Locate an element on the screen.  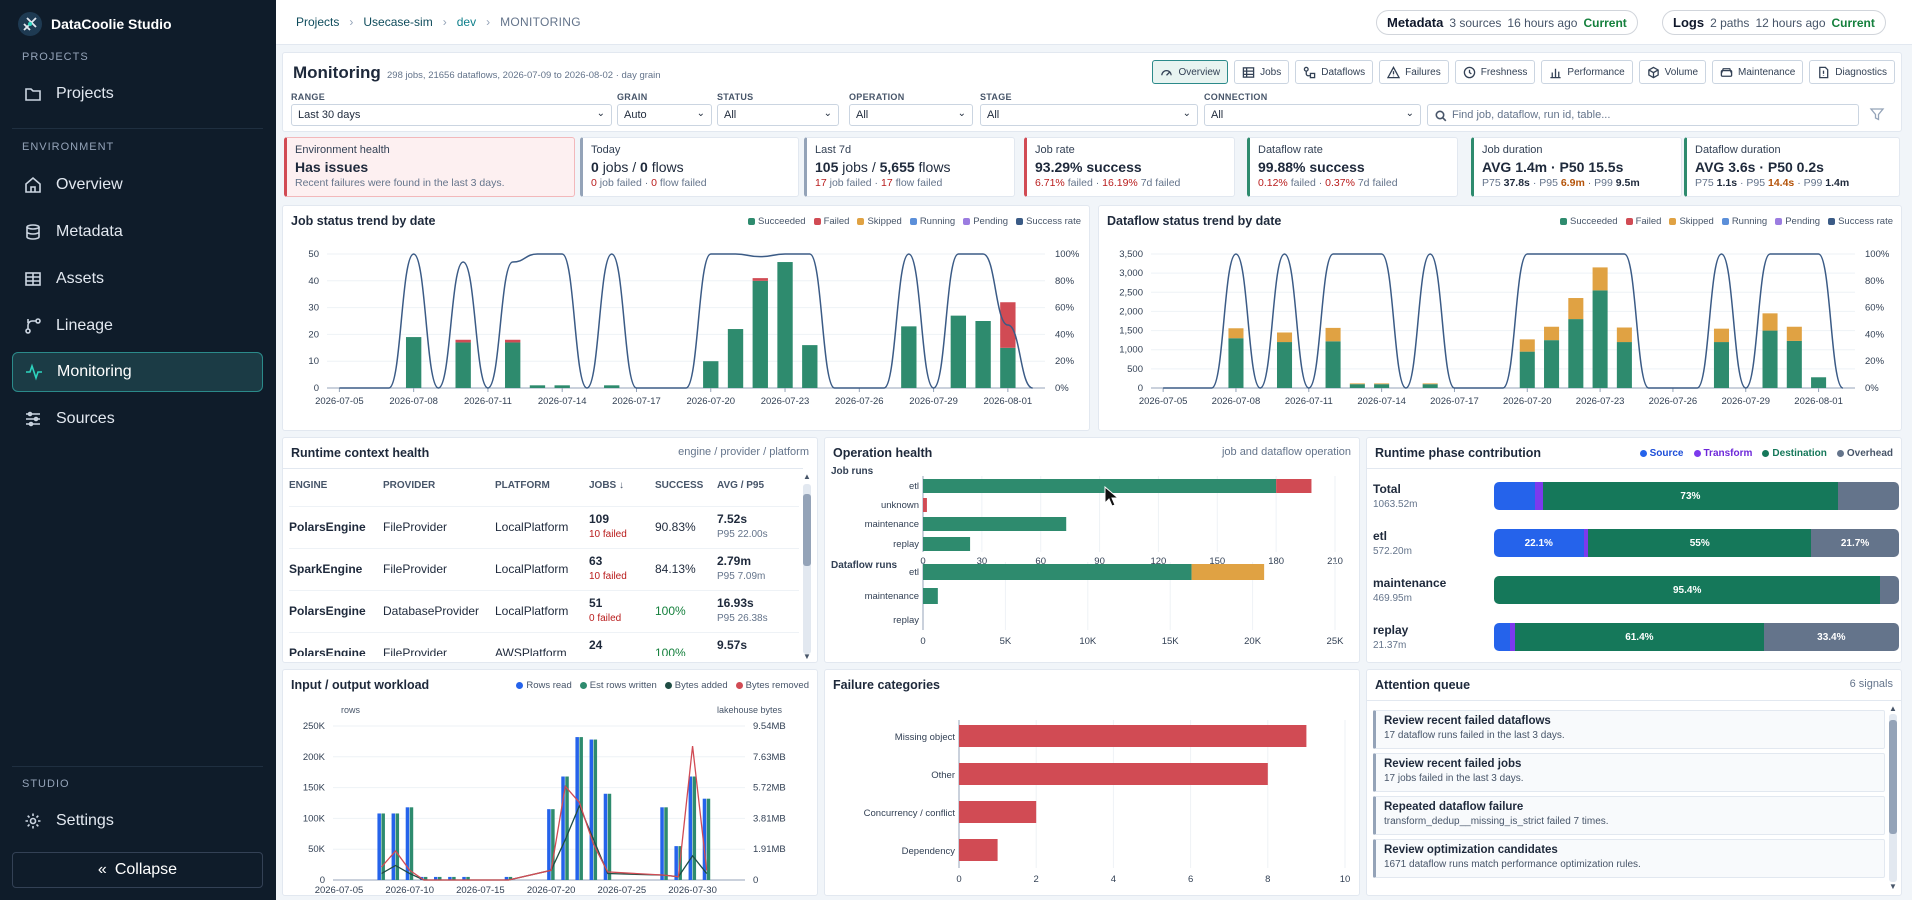
col-jobs: JOBS ↓ is located at coordinates (607, 485).